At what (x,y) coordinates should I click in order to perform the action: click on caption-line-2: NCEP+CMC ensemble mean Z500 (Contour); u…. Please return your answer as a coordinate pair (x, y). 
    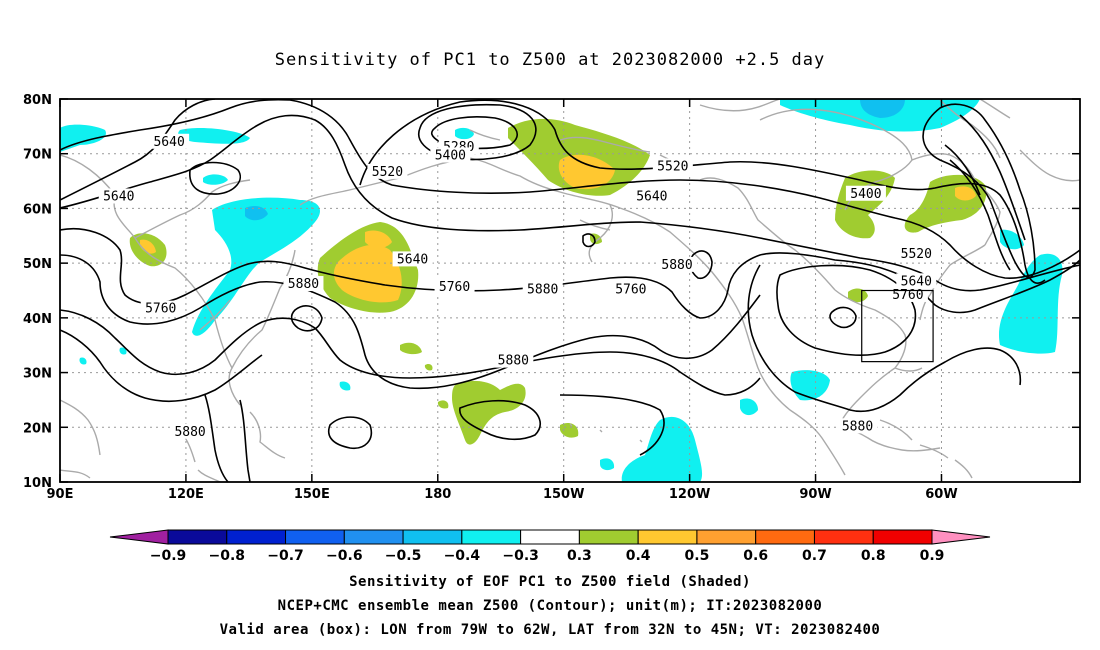
    Looking at the image, I should click on (550, 606).